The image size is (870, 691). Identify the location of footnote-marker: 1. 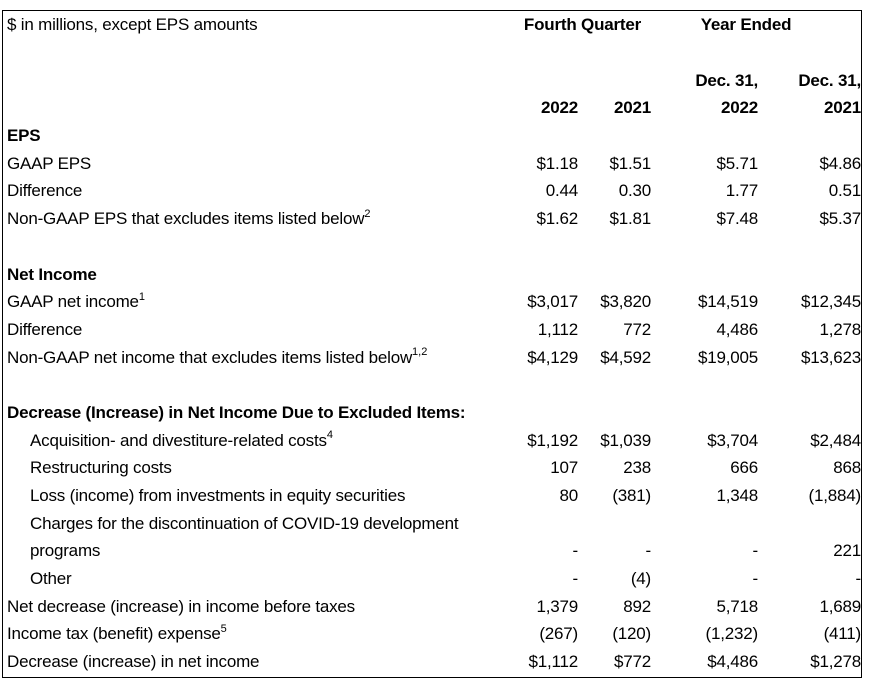
(141, 296).